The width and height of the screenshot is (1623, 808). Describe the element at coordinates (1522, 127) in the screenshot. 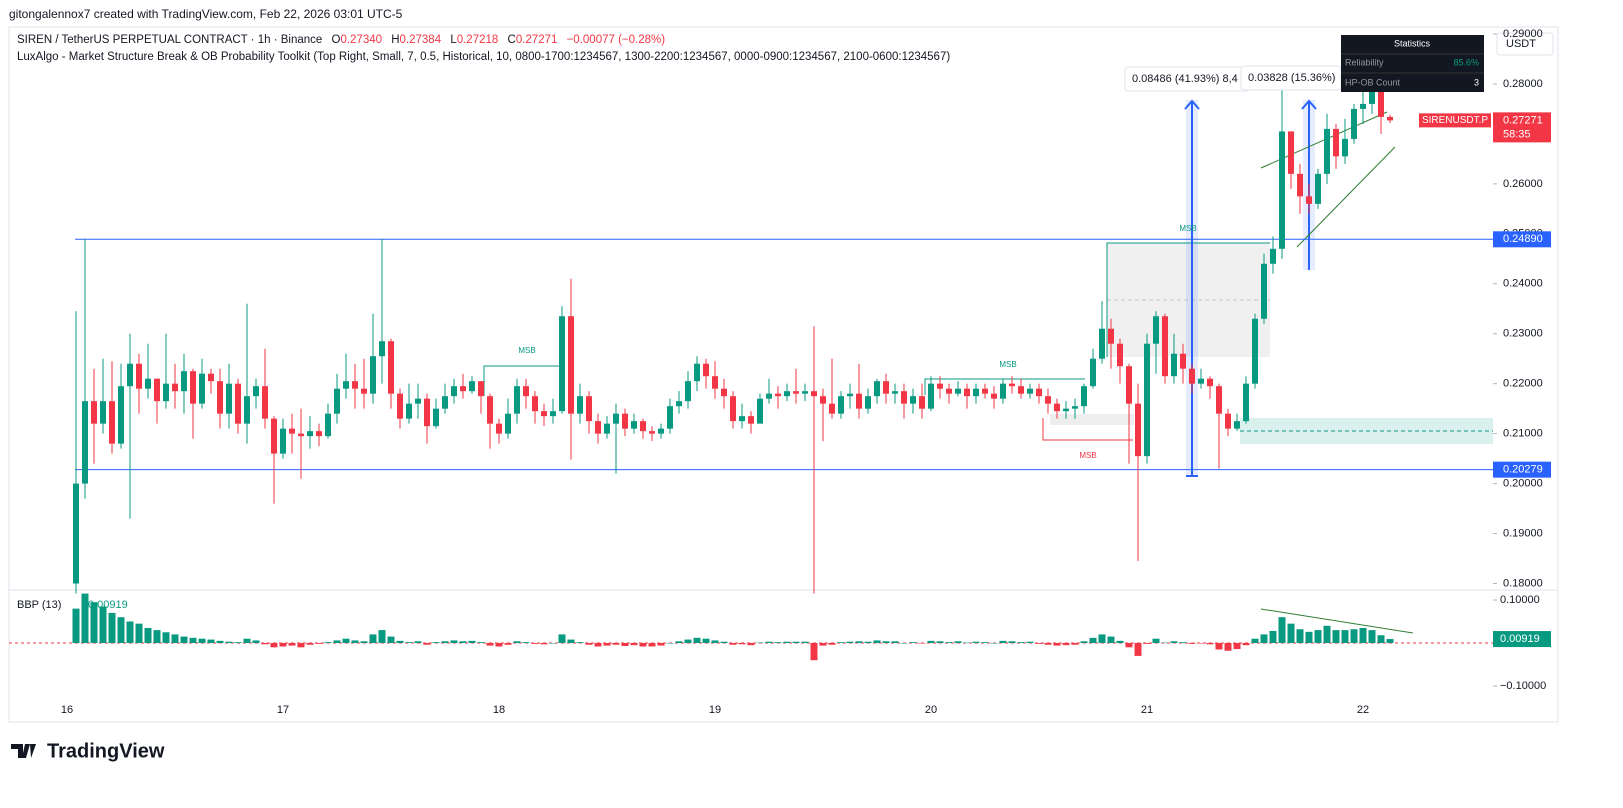

I see `price-tag` at that location.